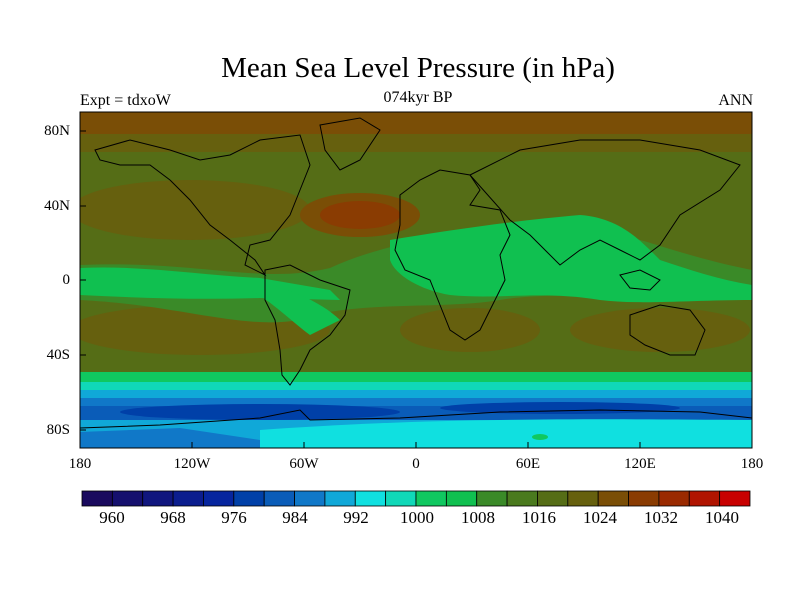 The height and width of the screenshot is (600, 800). Describe the element at coordinates (57, 206) in the screenshot. I see `y-tick-label: 40N` at that location.